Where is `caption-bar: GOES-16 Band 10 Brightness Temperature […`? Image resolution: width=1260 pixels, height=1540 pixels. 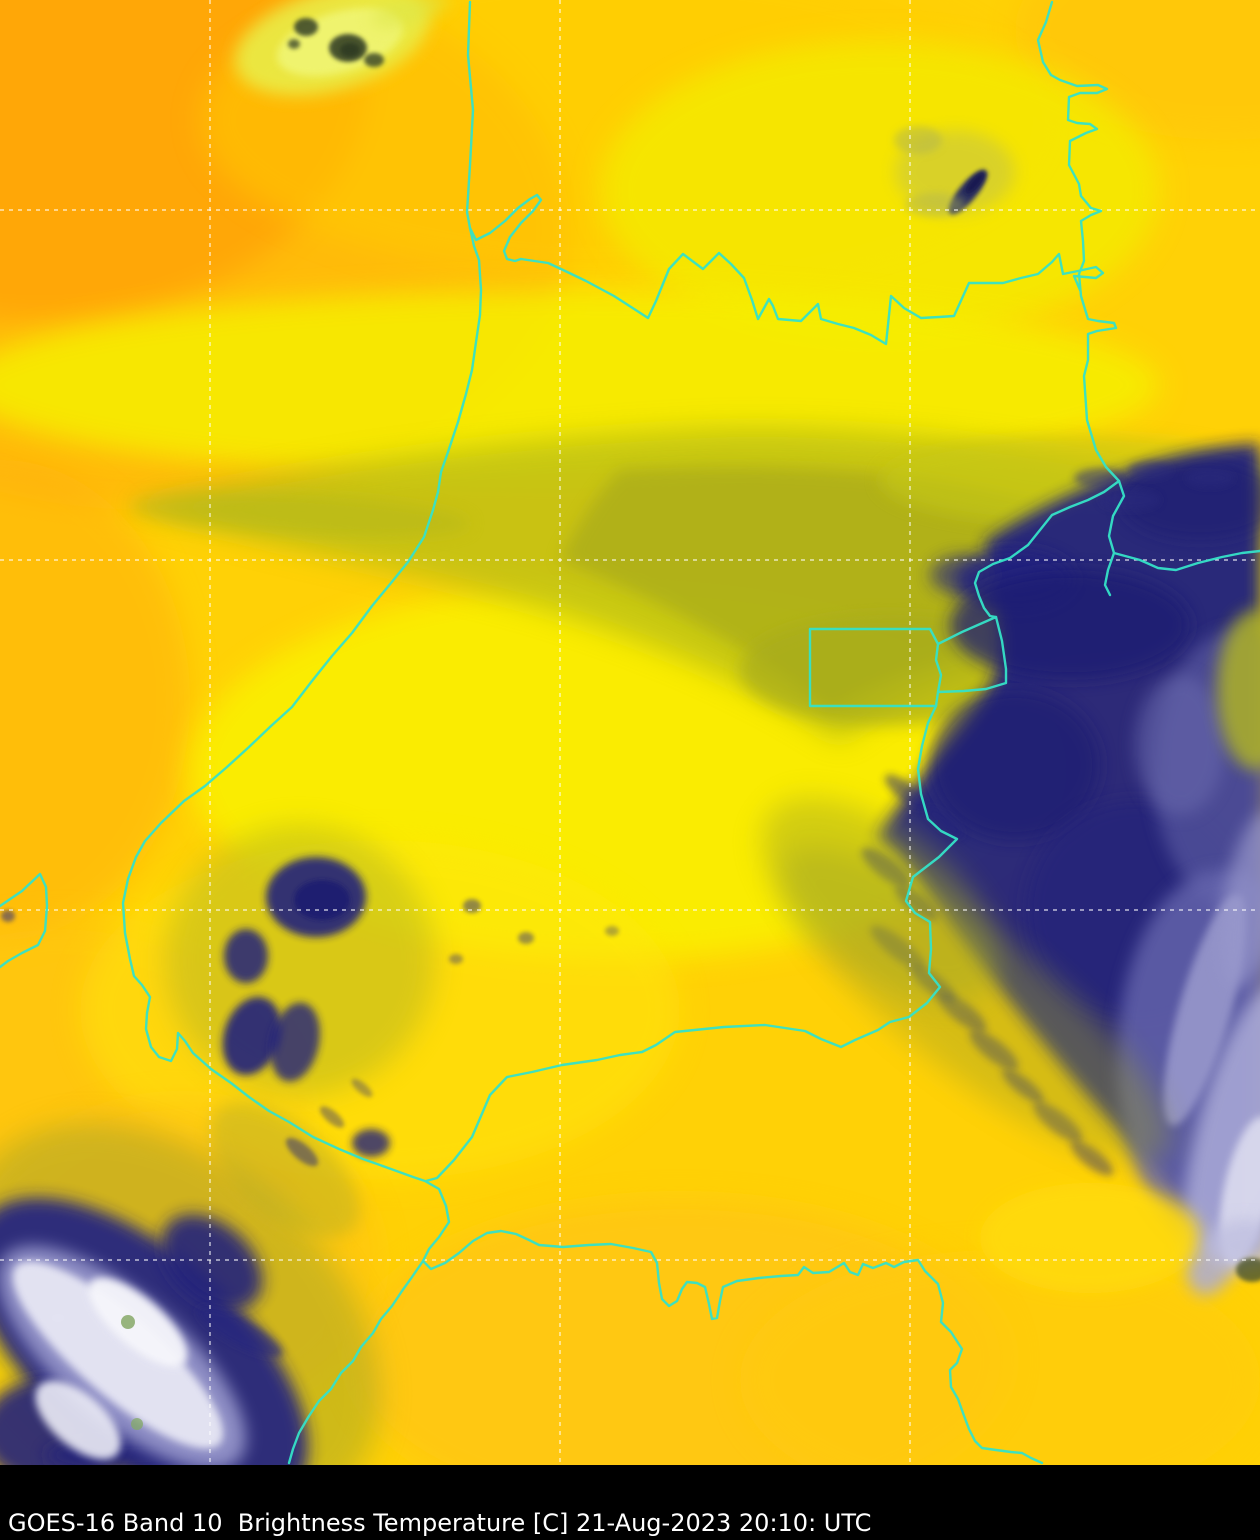 caption-bar: GOES-16 Band 10 Brightness Temperature [… is located at coordinates (630, 1502).